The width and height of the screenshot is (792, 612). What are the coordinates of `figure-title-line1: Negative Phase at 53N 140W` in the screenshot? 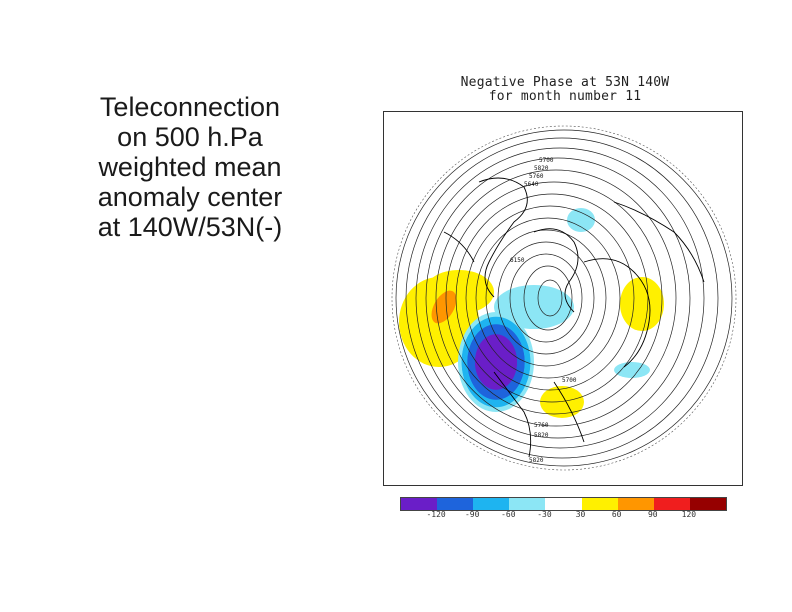 It's located at (565, 82).